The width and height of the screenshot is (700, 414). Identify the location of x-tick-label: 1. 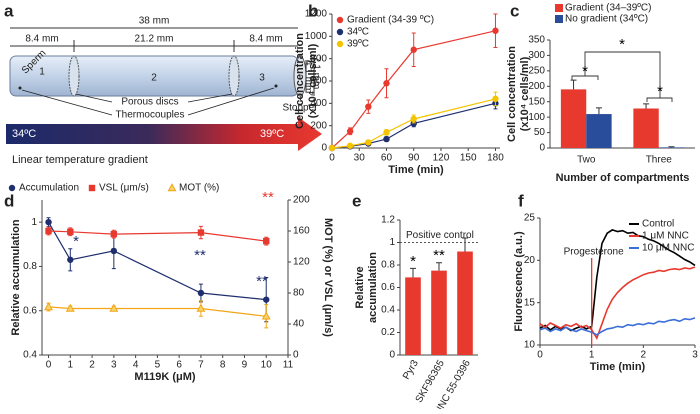
(71, 365).